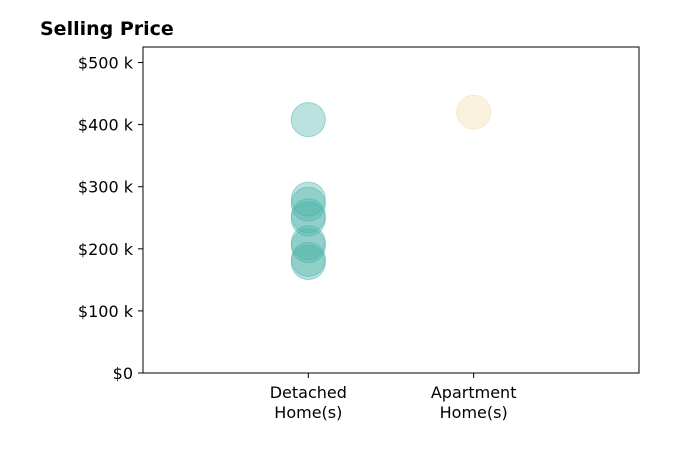 This screenshot has width=679, height=462. Describe the element at coordinates (123, 373) in the screenshot. I see `y-tick-label: $0` at that location.